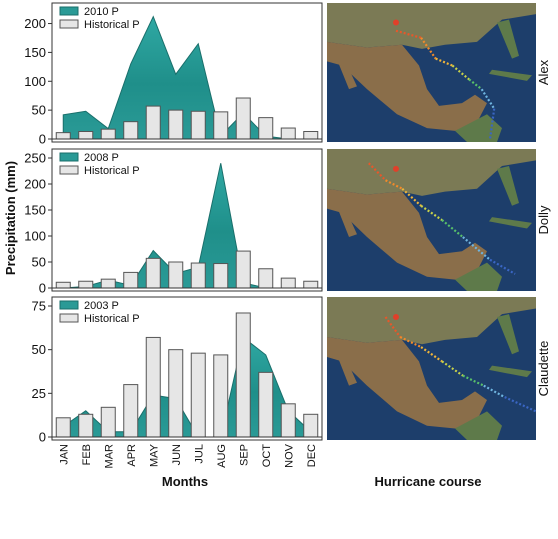  Describe the element at coordinates (35, 52) in the screenshot. I see `y-tick-label: 150` at that location.